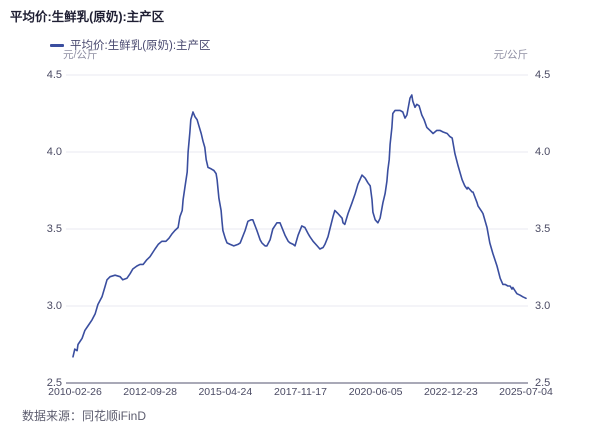 This screenshot has height=439, width=600. I want to click on x-axis-tick-label: 2017-11-17, so click(300, 392).